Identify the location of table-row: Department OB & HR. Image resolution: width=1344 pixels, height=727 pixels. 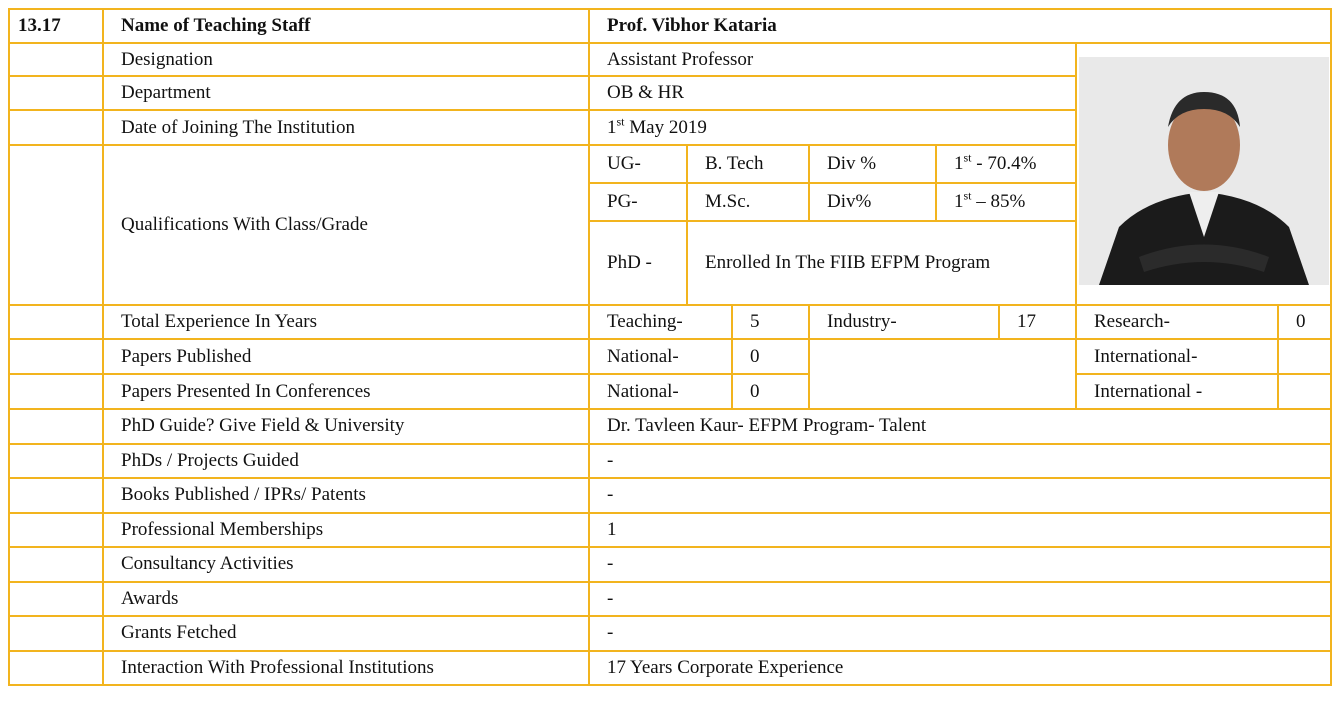
(669, 93).